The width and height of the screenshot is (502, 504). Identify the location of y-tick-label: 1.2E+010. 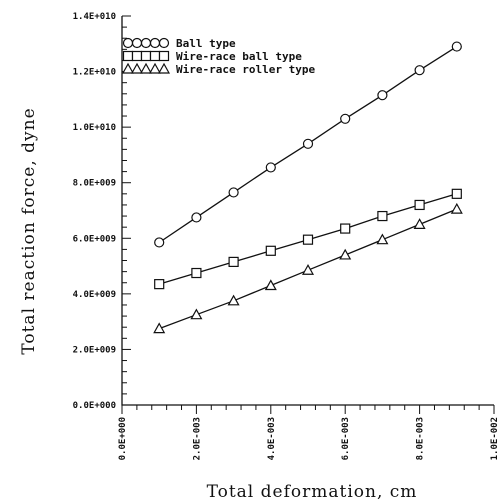
(94, 73).